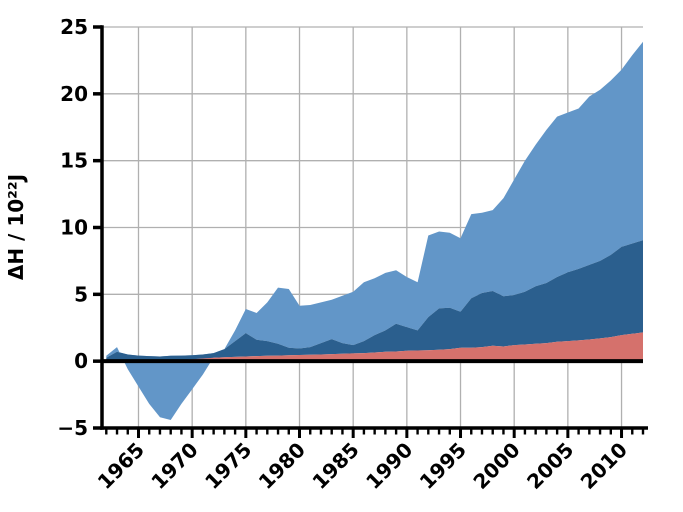  Describe the element at coordinates (72, 428) in the screenshot. I see `y-tick-label: −5` at that location.